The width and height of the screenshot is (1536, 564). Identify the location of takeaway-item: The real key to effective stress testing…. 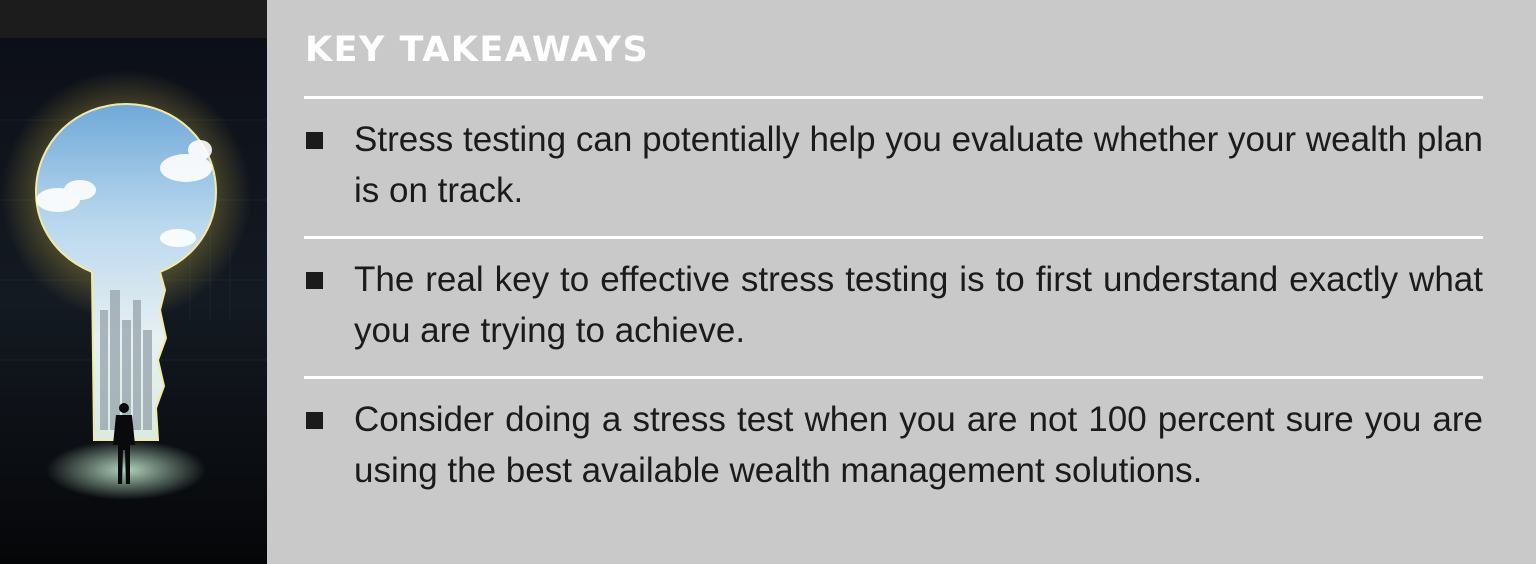
(893, 309).